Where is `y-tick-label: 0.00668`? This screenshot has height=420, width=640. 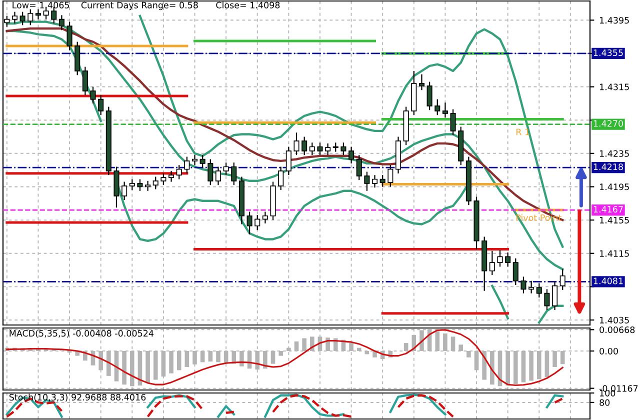 y-tick-label: 0.00668 is located at coordinates (617, 330).